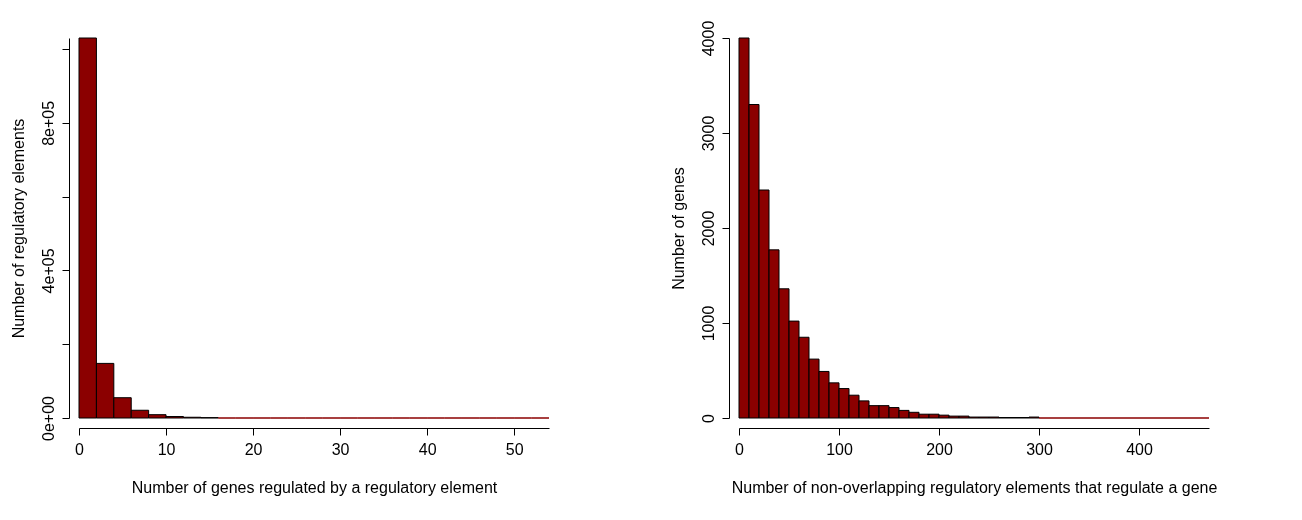 The width and height of the screenshot is (1302, 520). I want to click on y-tick-label: 2000, so click(708, 228).